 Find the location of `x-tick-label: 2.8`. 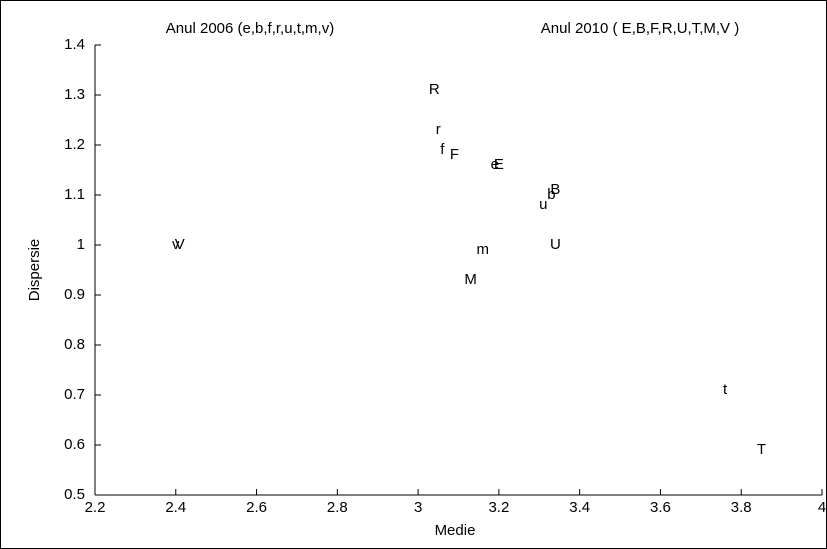

x-tick-label: 2.8 is located at coordinates (337, 507).